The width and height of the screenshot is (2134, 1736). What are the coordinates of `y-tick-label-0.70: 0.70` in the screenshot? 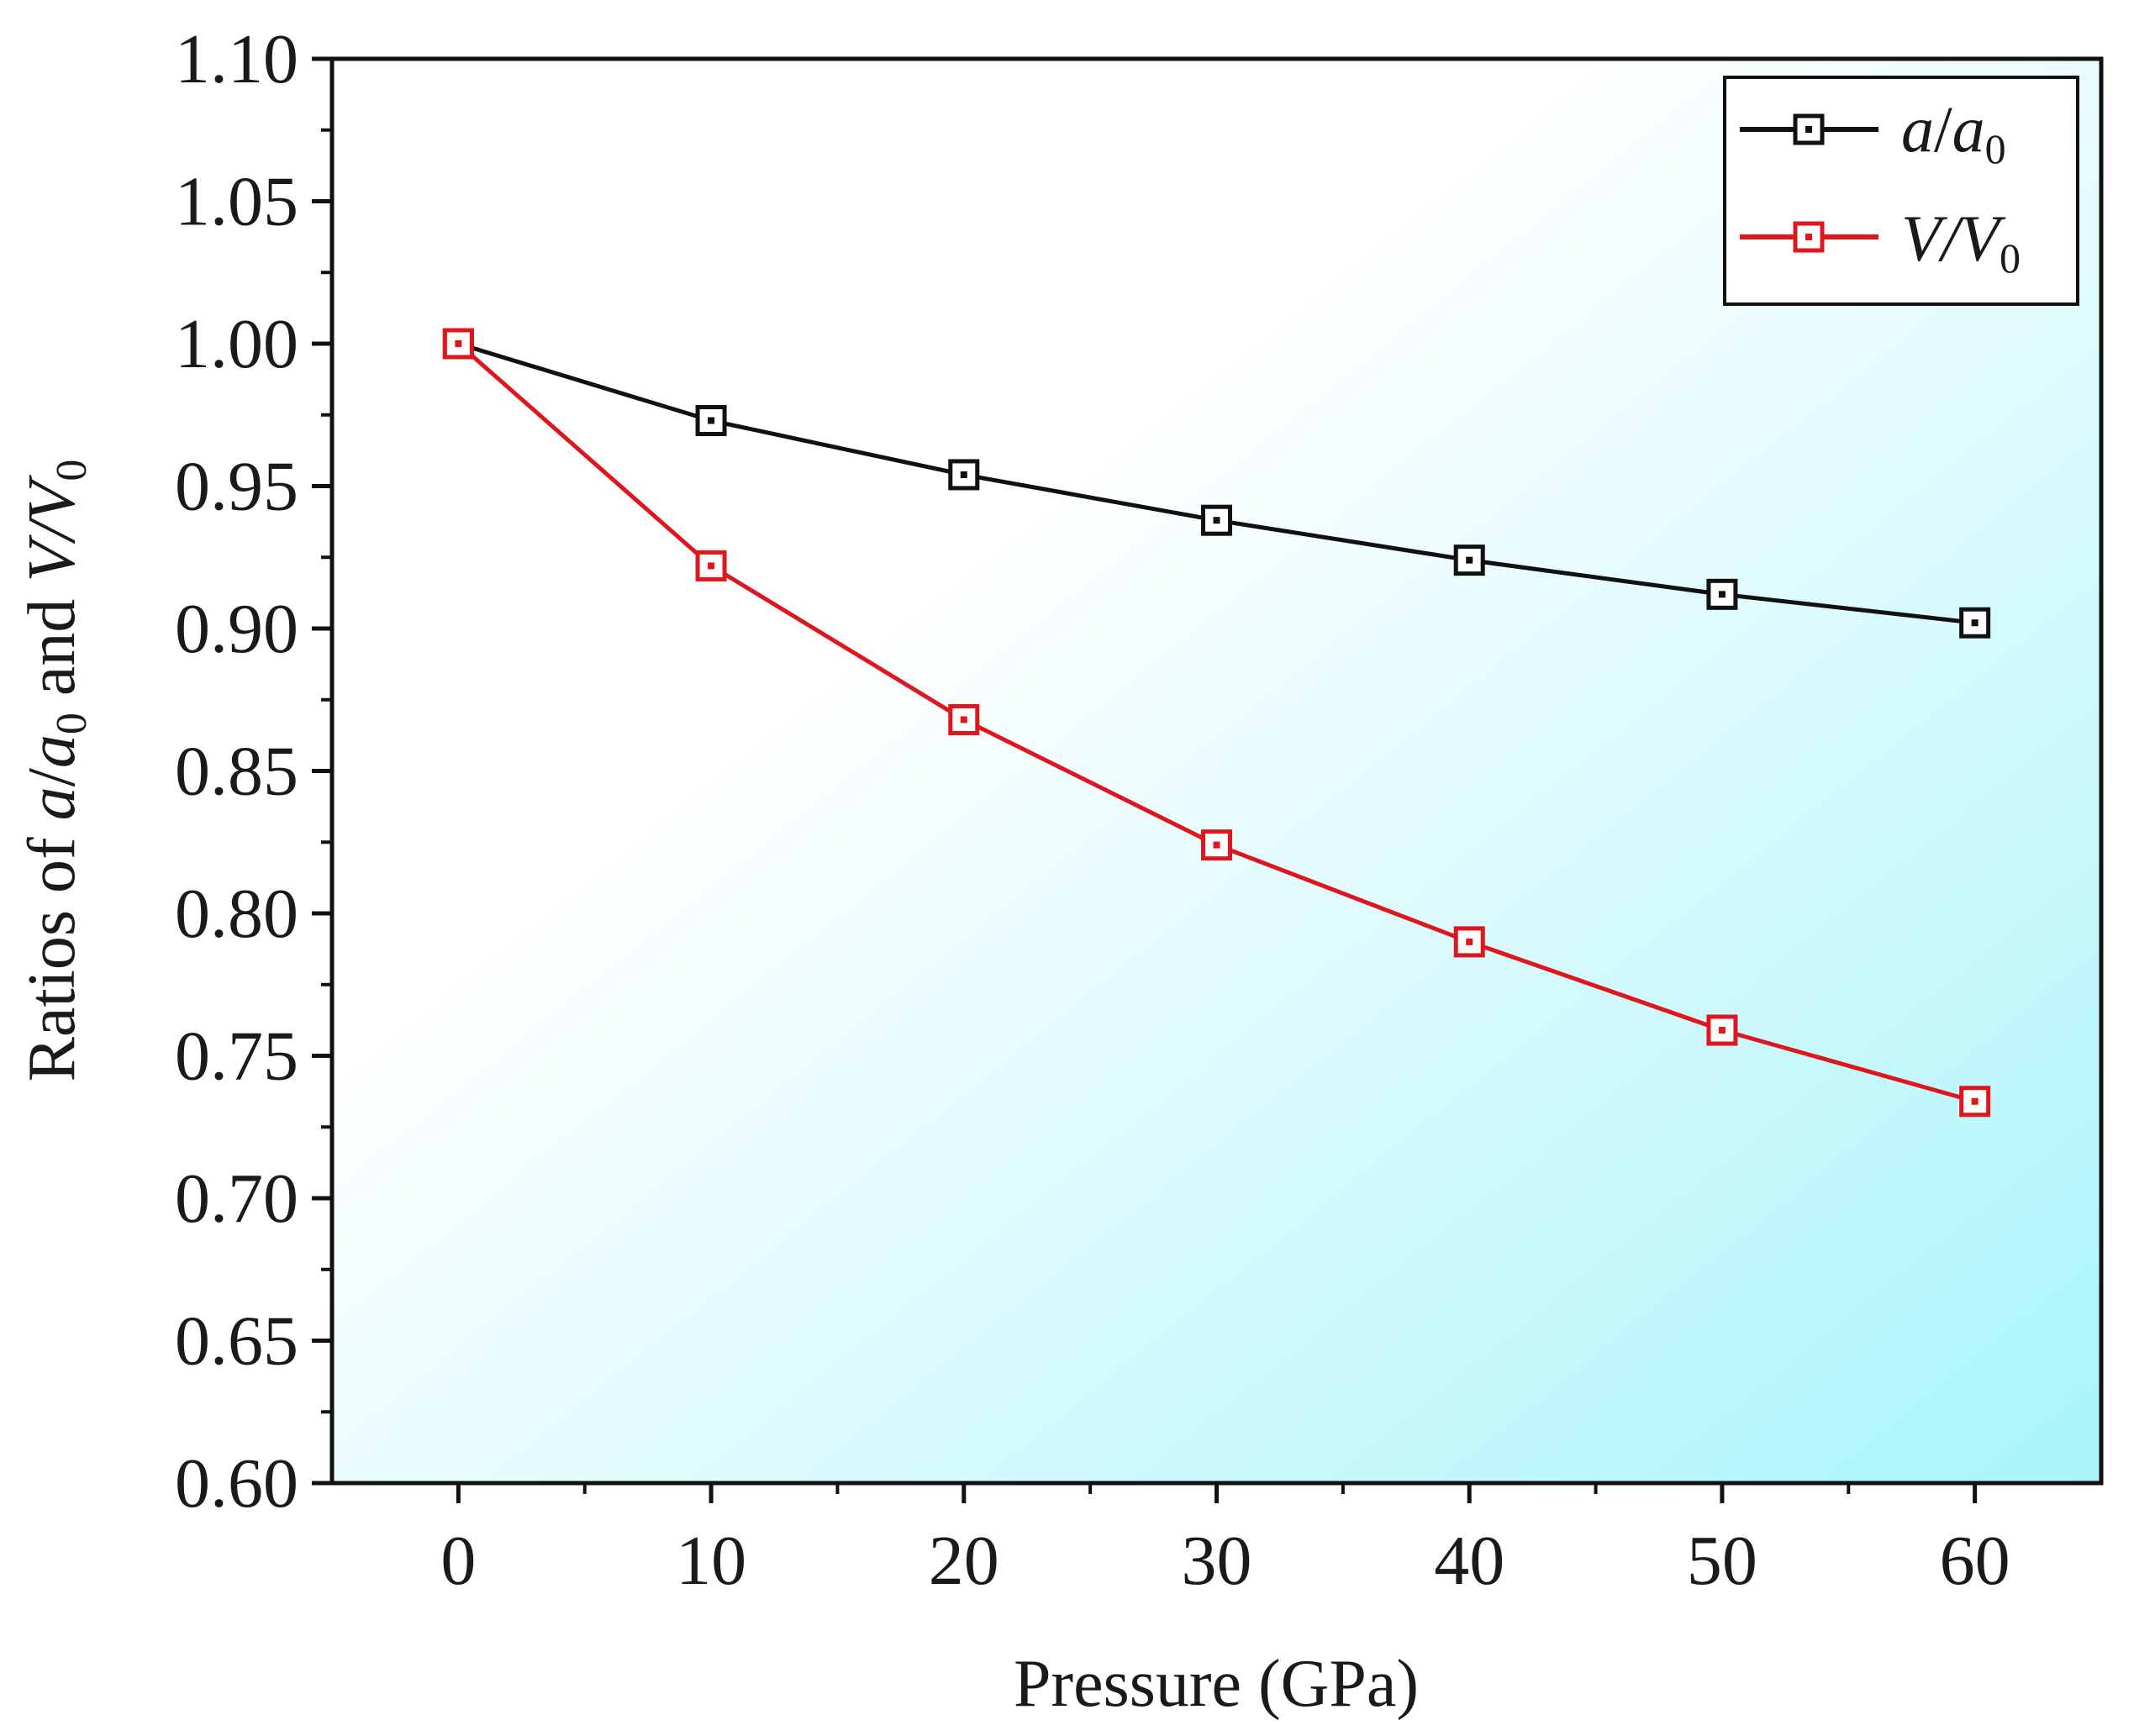 It's located at (236, 1199).